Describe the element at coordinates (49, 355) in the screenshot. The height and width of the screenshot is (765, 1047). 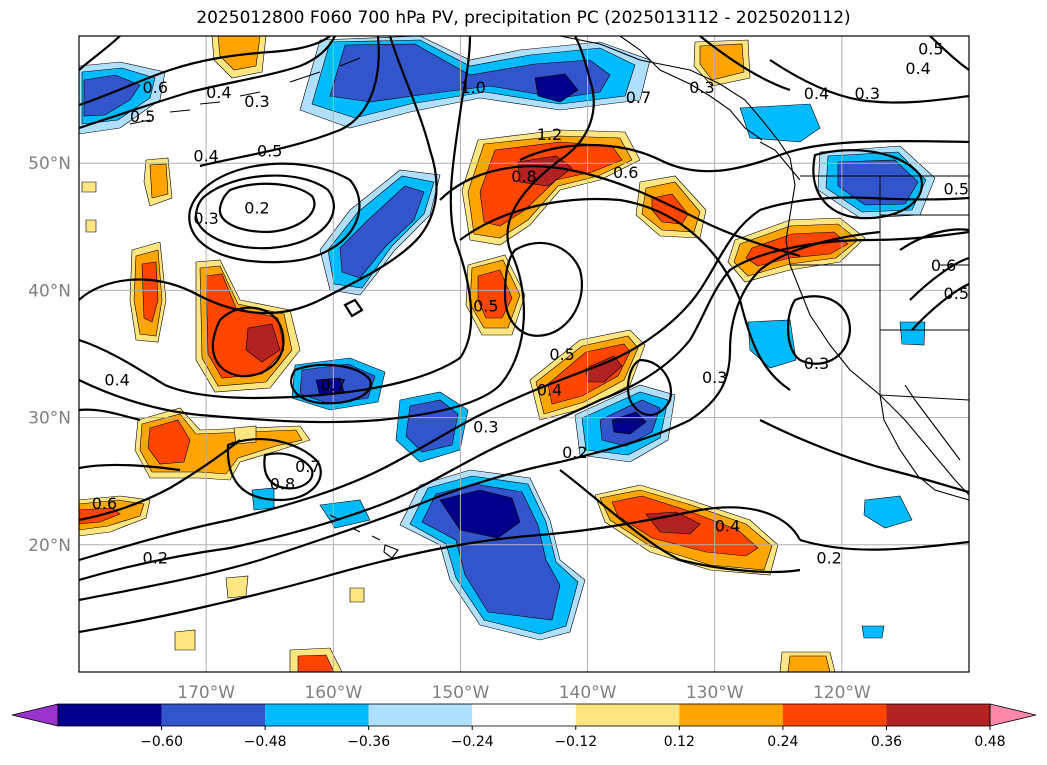
I see `latitude-labels: 20°N 30°N 40°N 50°N` at that location.